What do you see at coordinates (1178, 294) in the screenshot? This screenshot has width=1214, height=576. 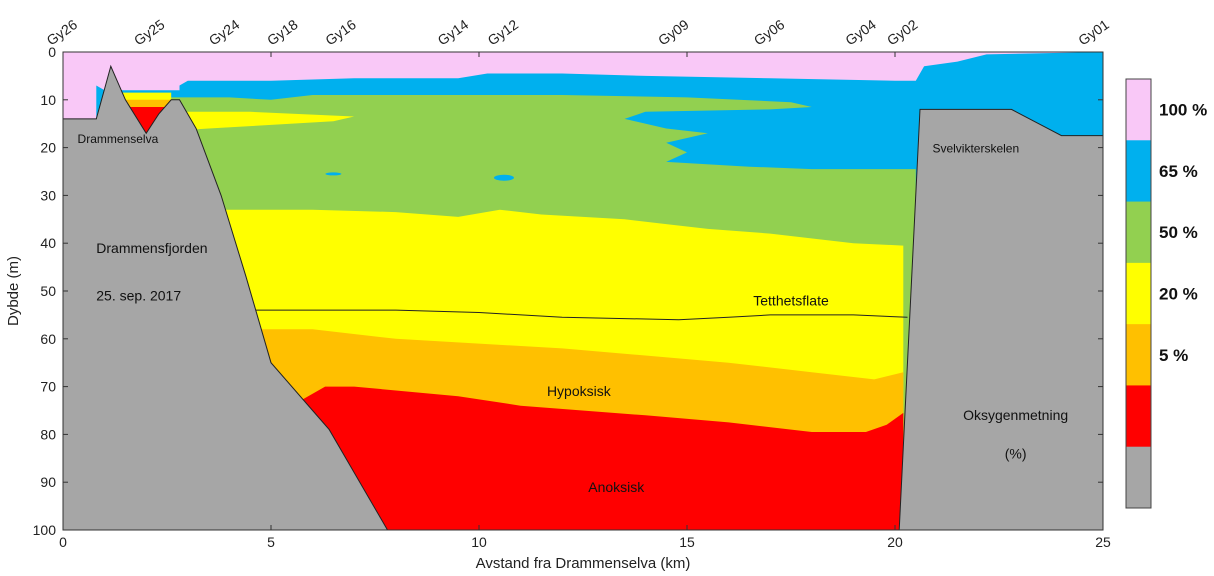 I see `colorbar-label: 20 %` at bounding box center [1178, 294].